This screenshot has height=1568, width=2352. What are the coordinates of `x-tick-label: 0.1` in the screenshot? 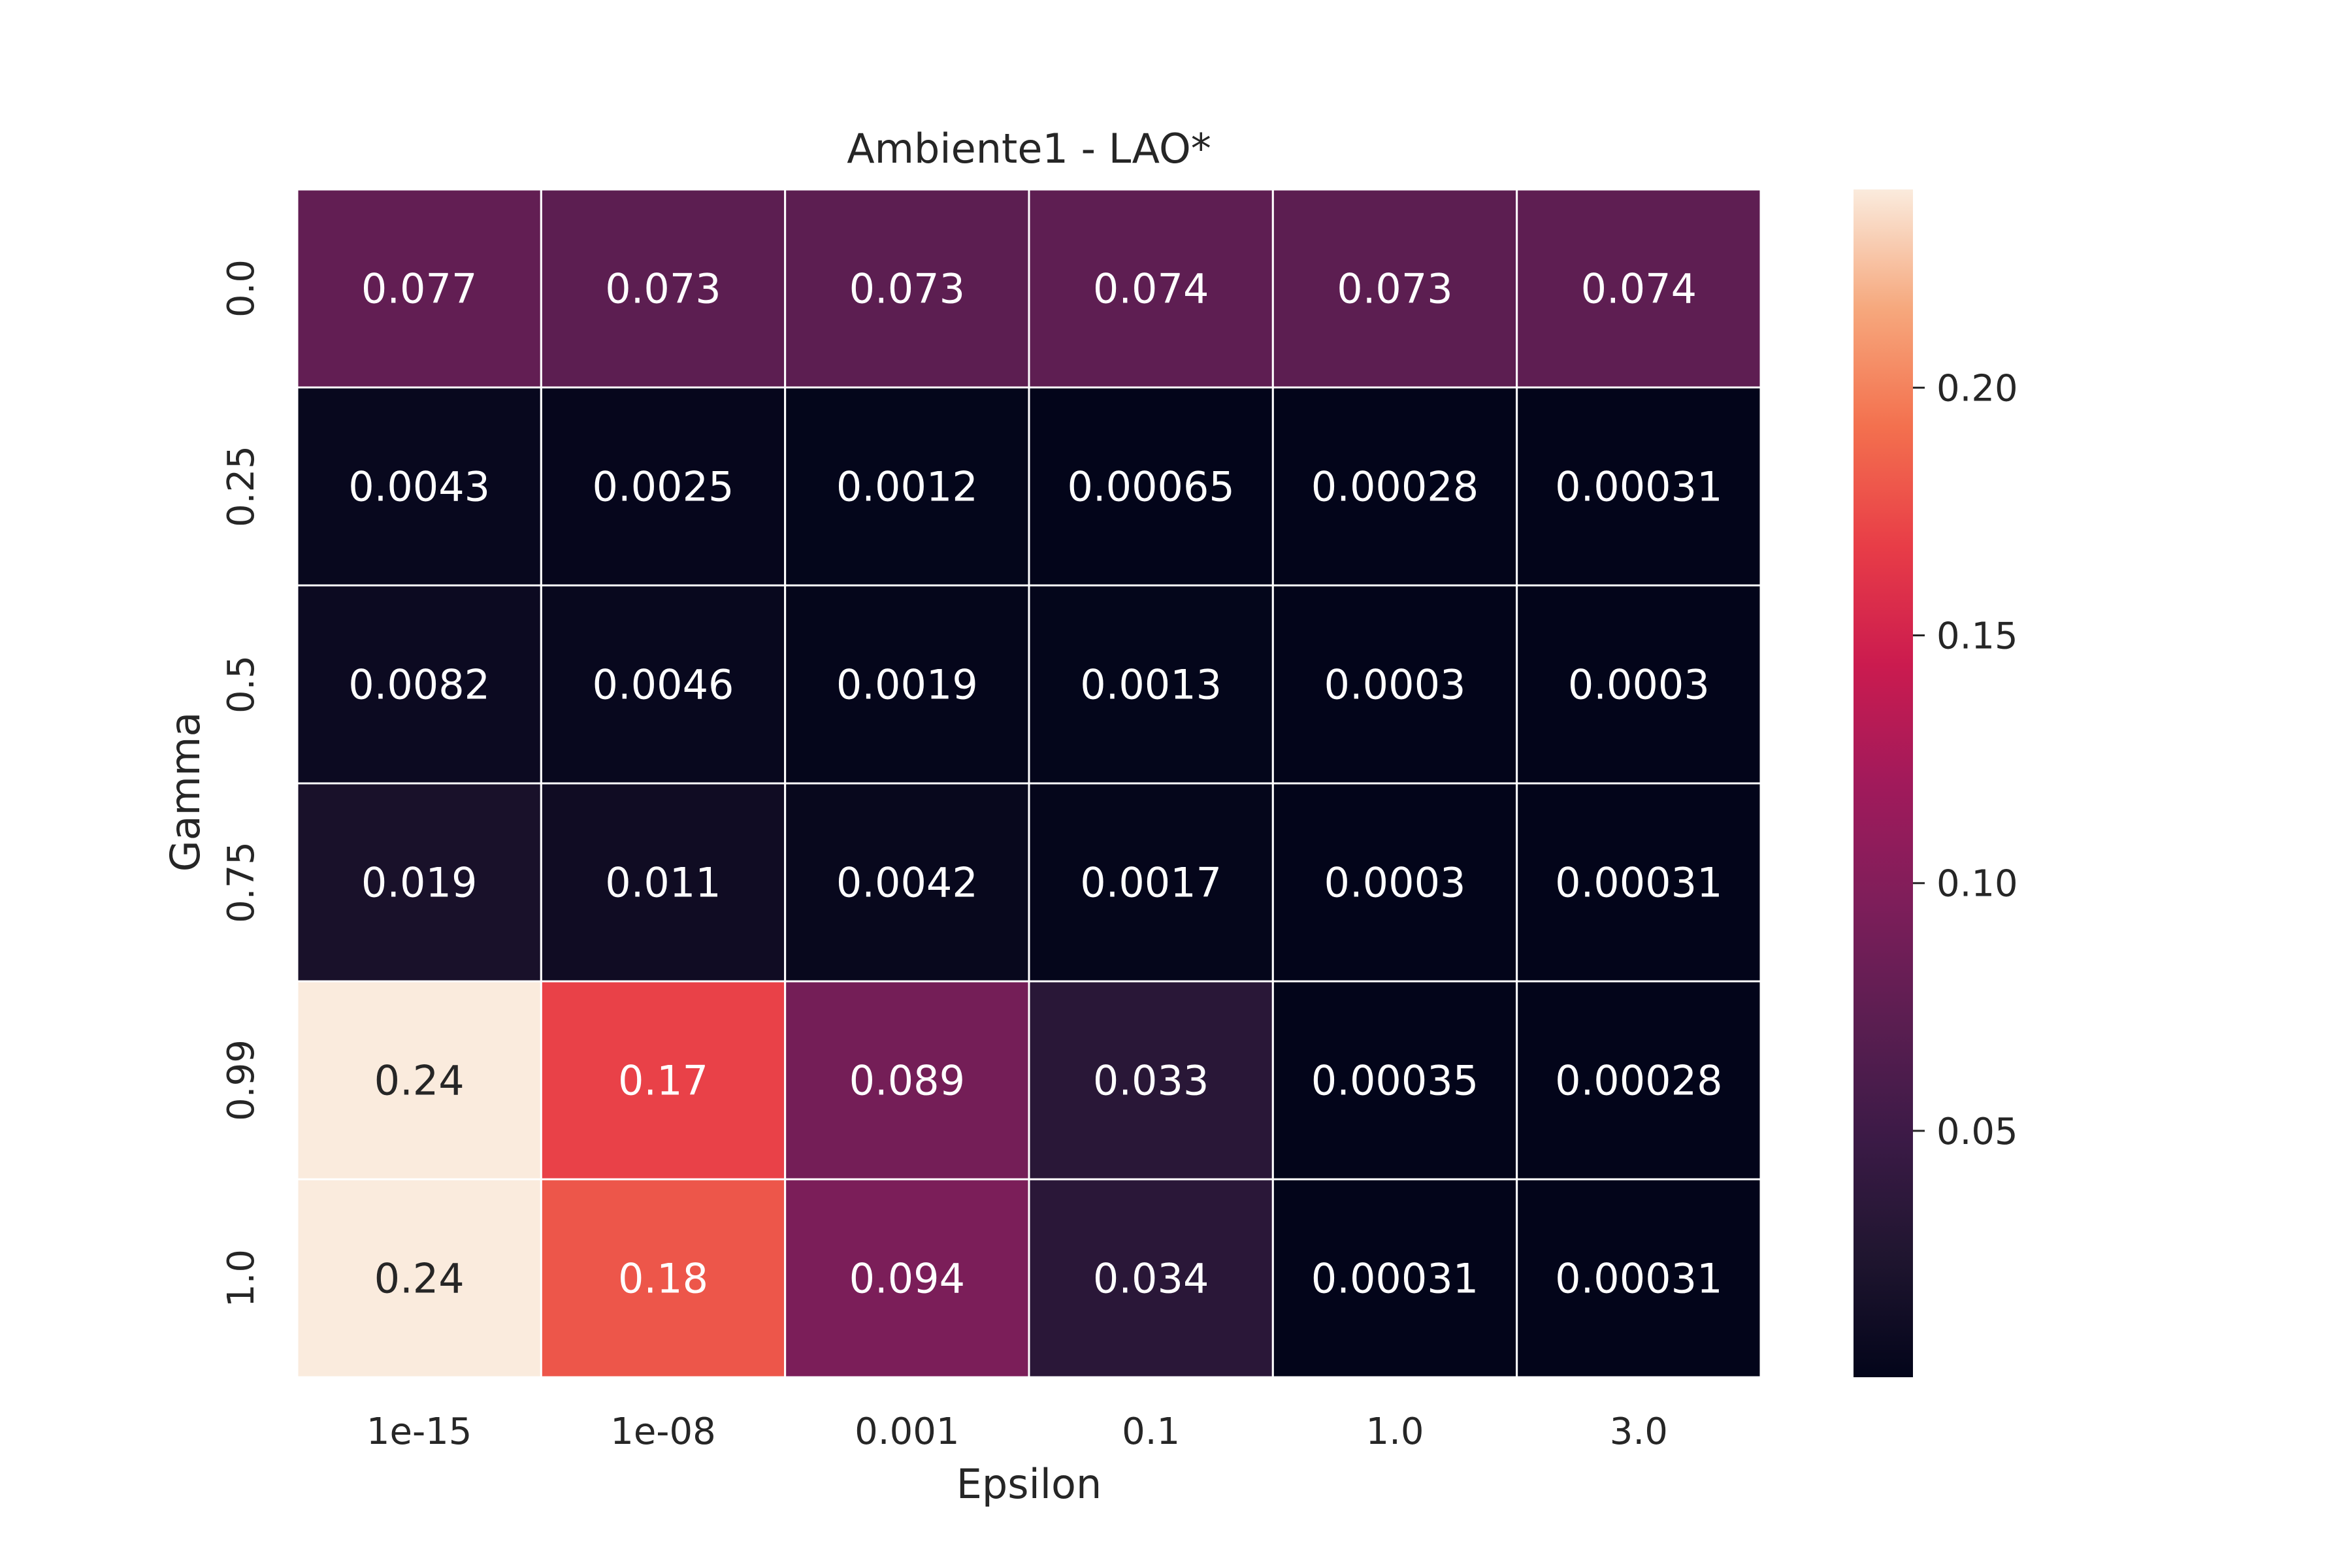 It's located at (1151, 1432).